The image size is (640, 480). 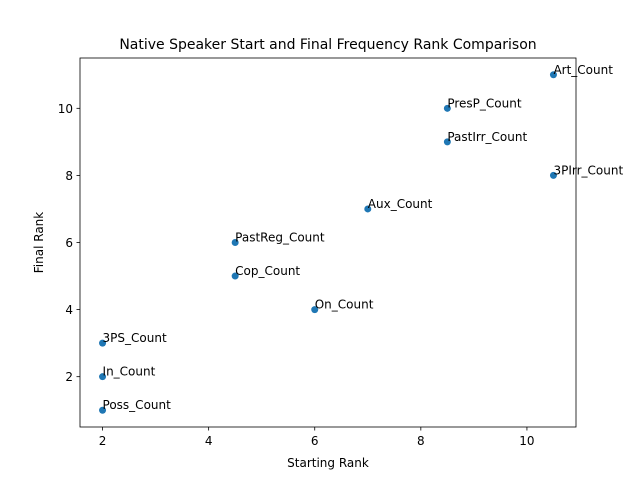 I want to click on point-label: PastReg_Count, so click(x=280, y=238).